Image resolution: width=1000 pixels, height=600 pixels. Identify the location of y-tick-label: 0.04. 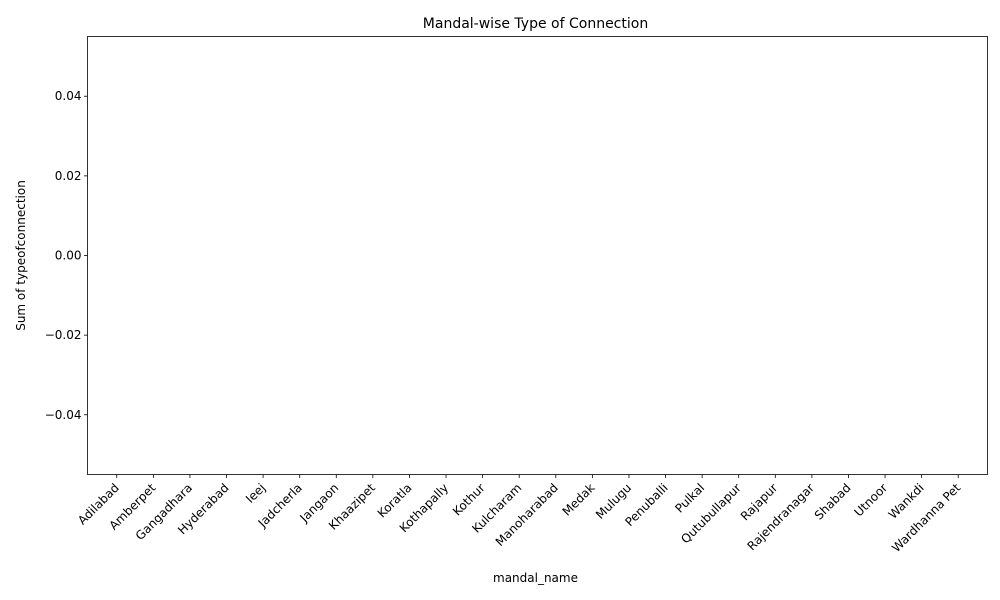
(68, 96).